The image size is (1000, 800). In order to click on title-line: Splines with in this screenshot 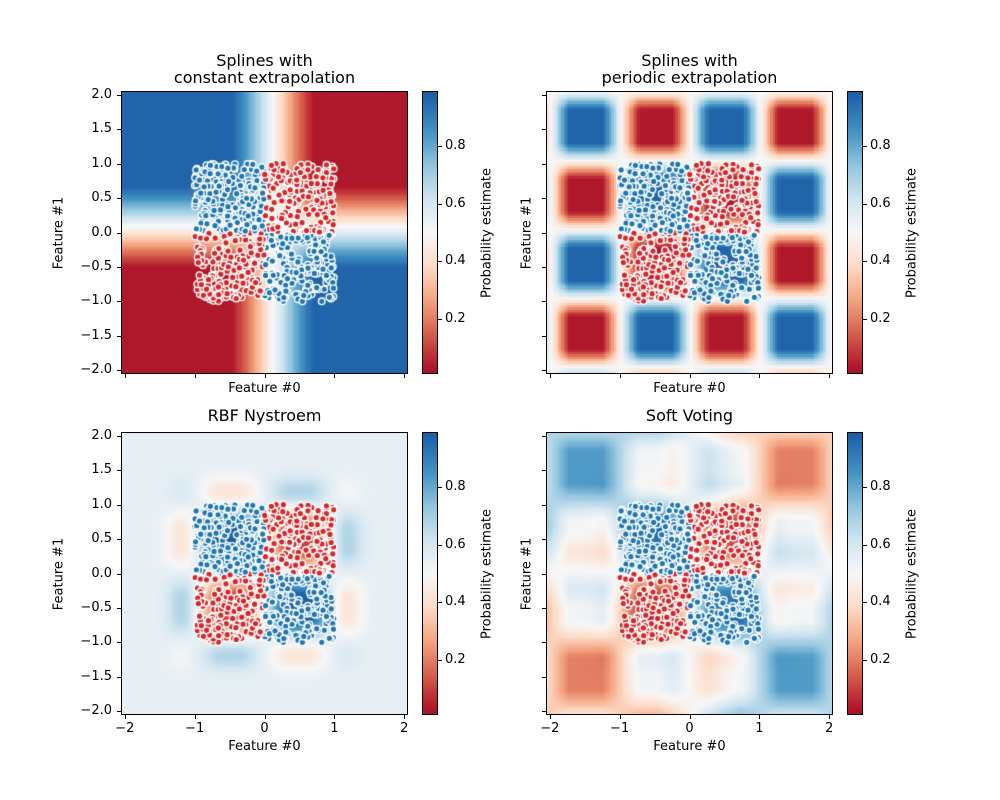, I will do `click(264, 60)`.